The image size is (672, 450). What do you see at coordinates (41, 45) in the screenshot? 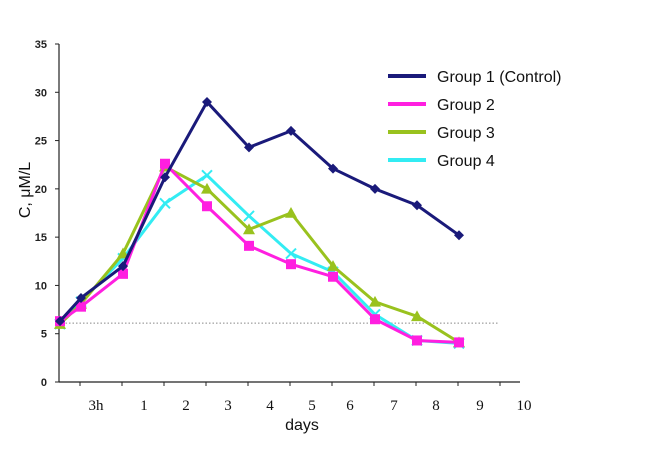
I see `y-tick-label: 35` at bounding box center [41, 45].